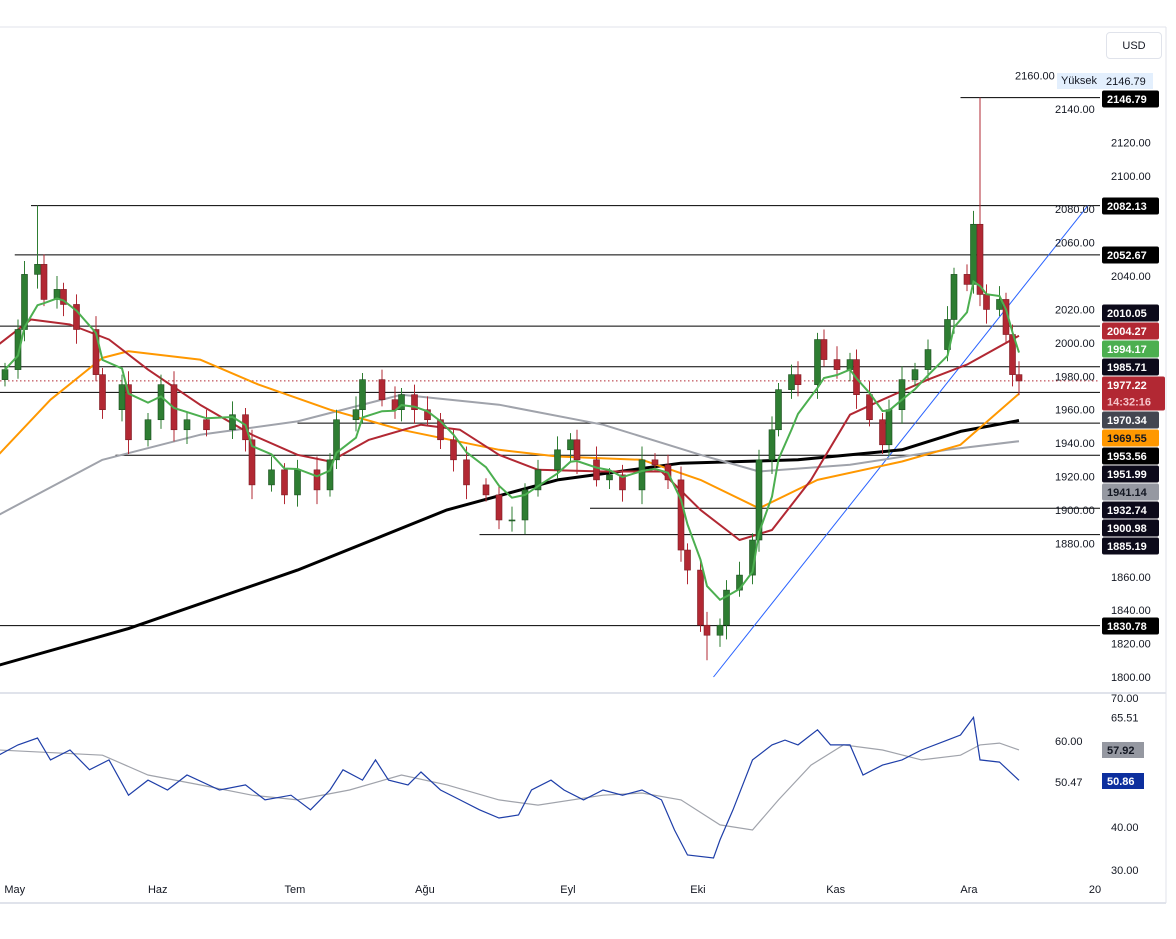  I want to click on price-label: 2010.05, so click(1130, 313).